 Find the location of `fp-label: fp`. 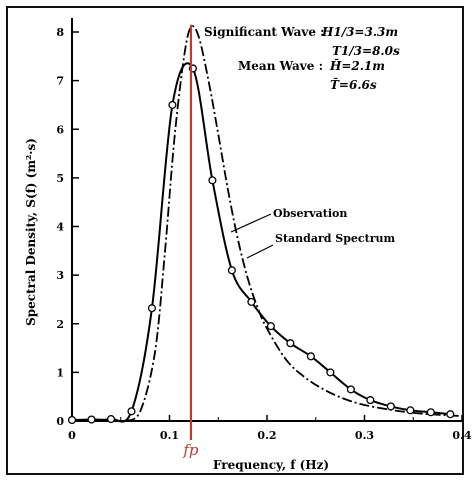

fp-label: fp is located at coordinates (190, 450).